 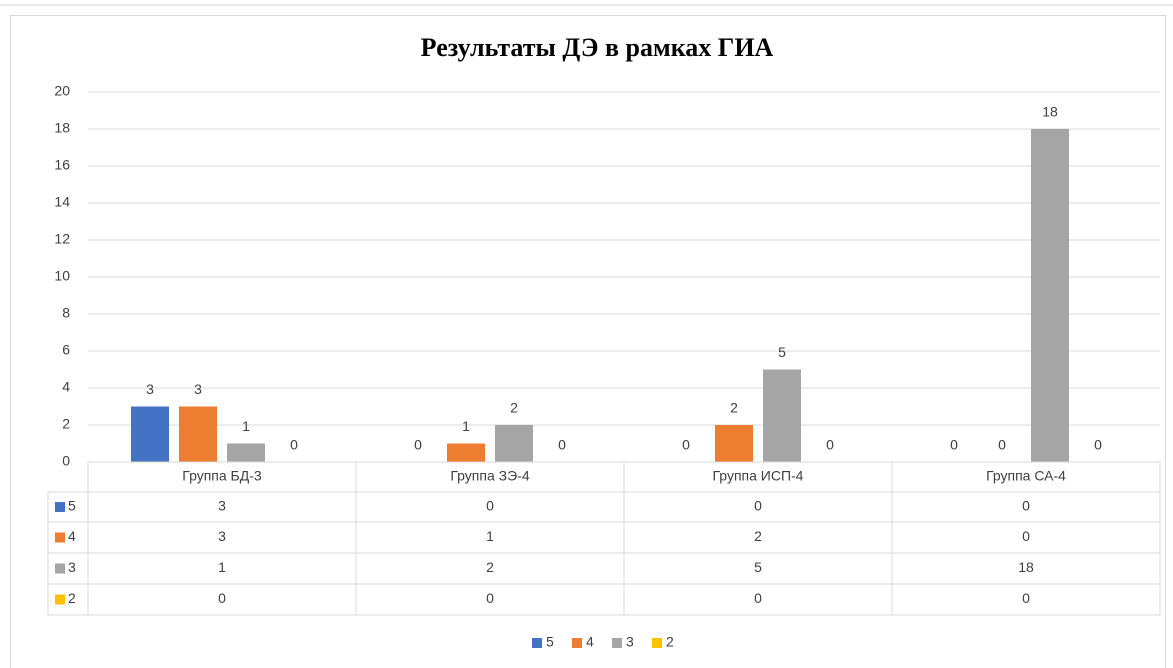 What do you see at coordinates (66, 387) in the screenshot?
I see `y-tick-label: 4` at bounding box center [66, 387].